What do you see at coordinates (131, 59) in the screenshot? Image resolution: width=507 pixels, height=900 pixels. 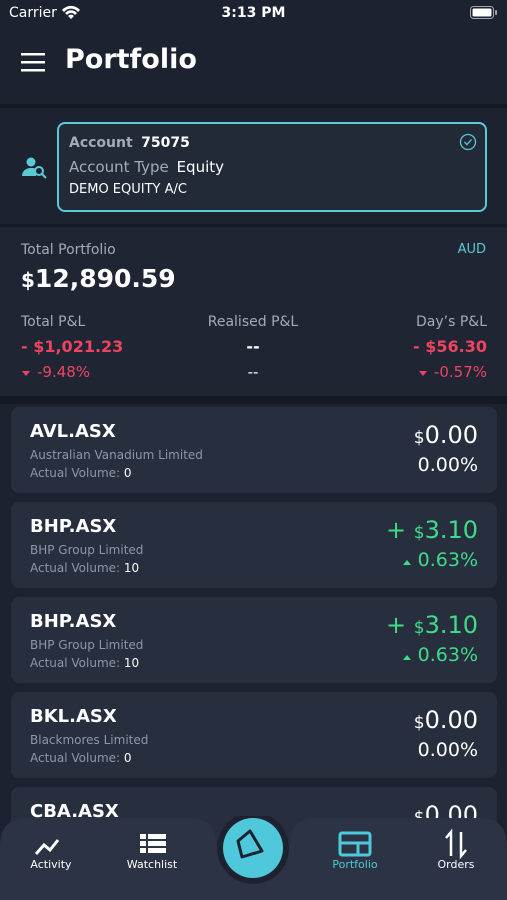 I see `page-title: Portfolio` at bounding box center [131, 59].